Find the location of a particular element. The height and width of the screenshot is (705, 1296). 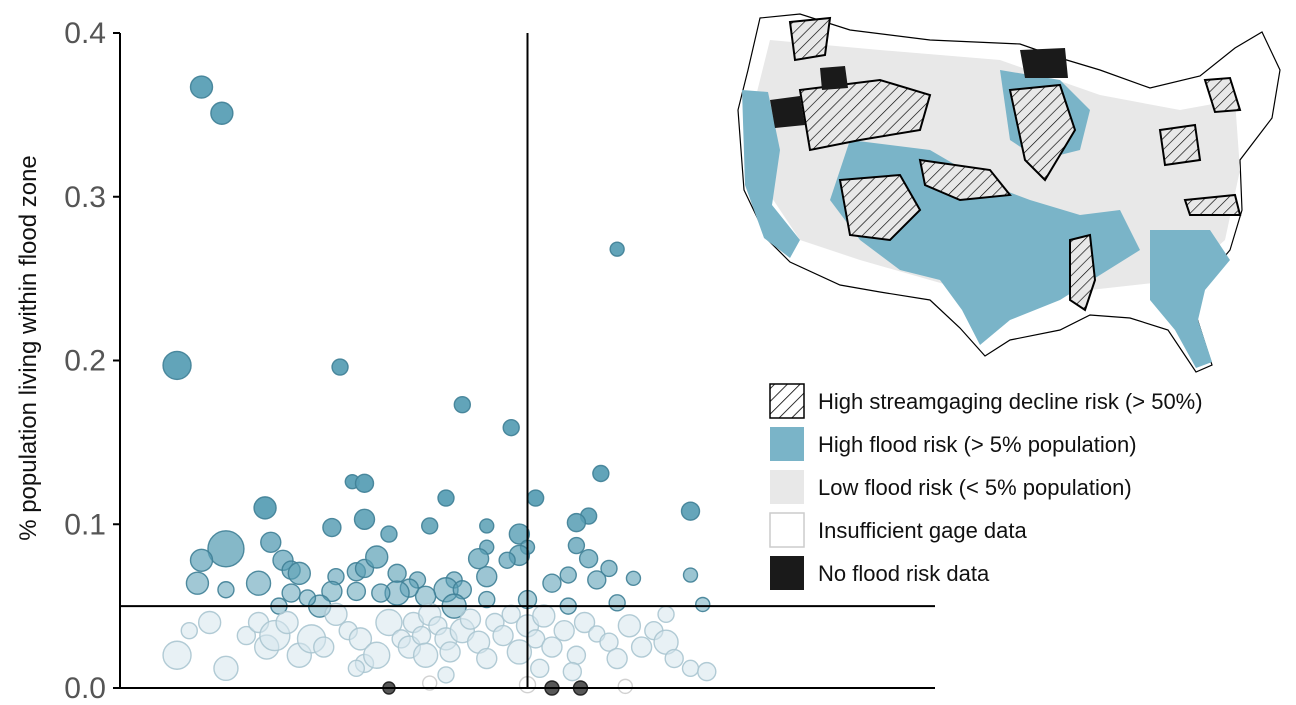

legend-label: Insufficient gage data is located at coordinates (923, 530).